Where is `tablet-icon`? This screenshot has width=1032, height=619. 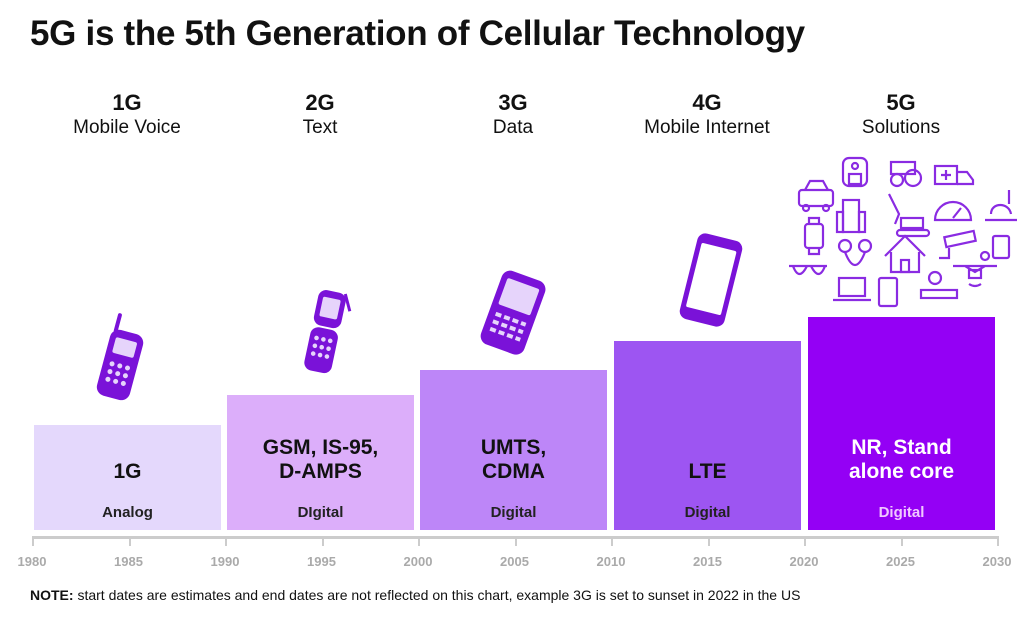 tablet-icon is located at coordinates (888, 292).